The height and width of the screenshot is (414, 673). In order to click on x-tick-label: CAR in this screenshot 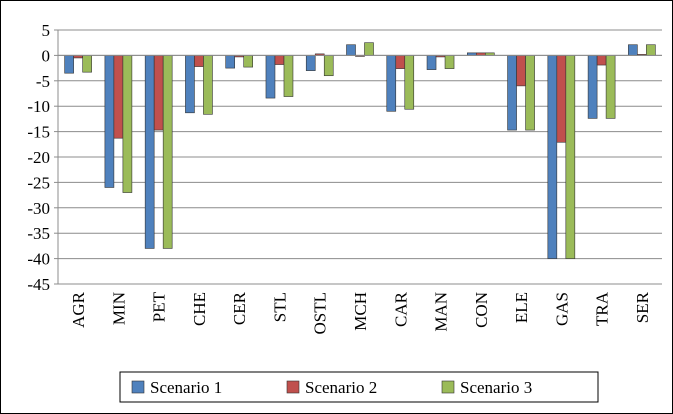, I will do `click(400, 309)`.